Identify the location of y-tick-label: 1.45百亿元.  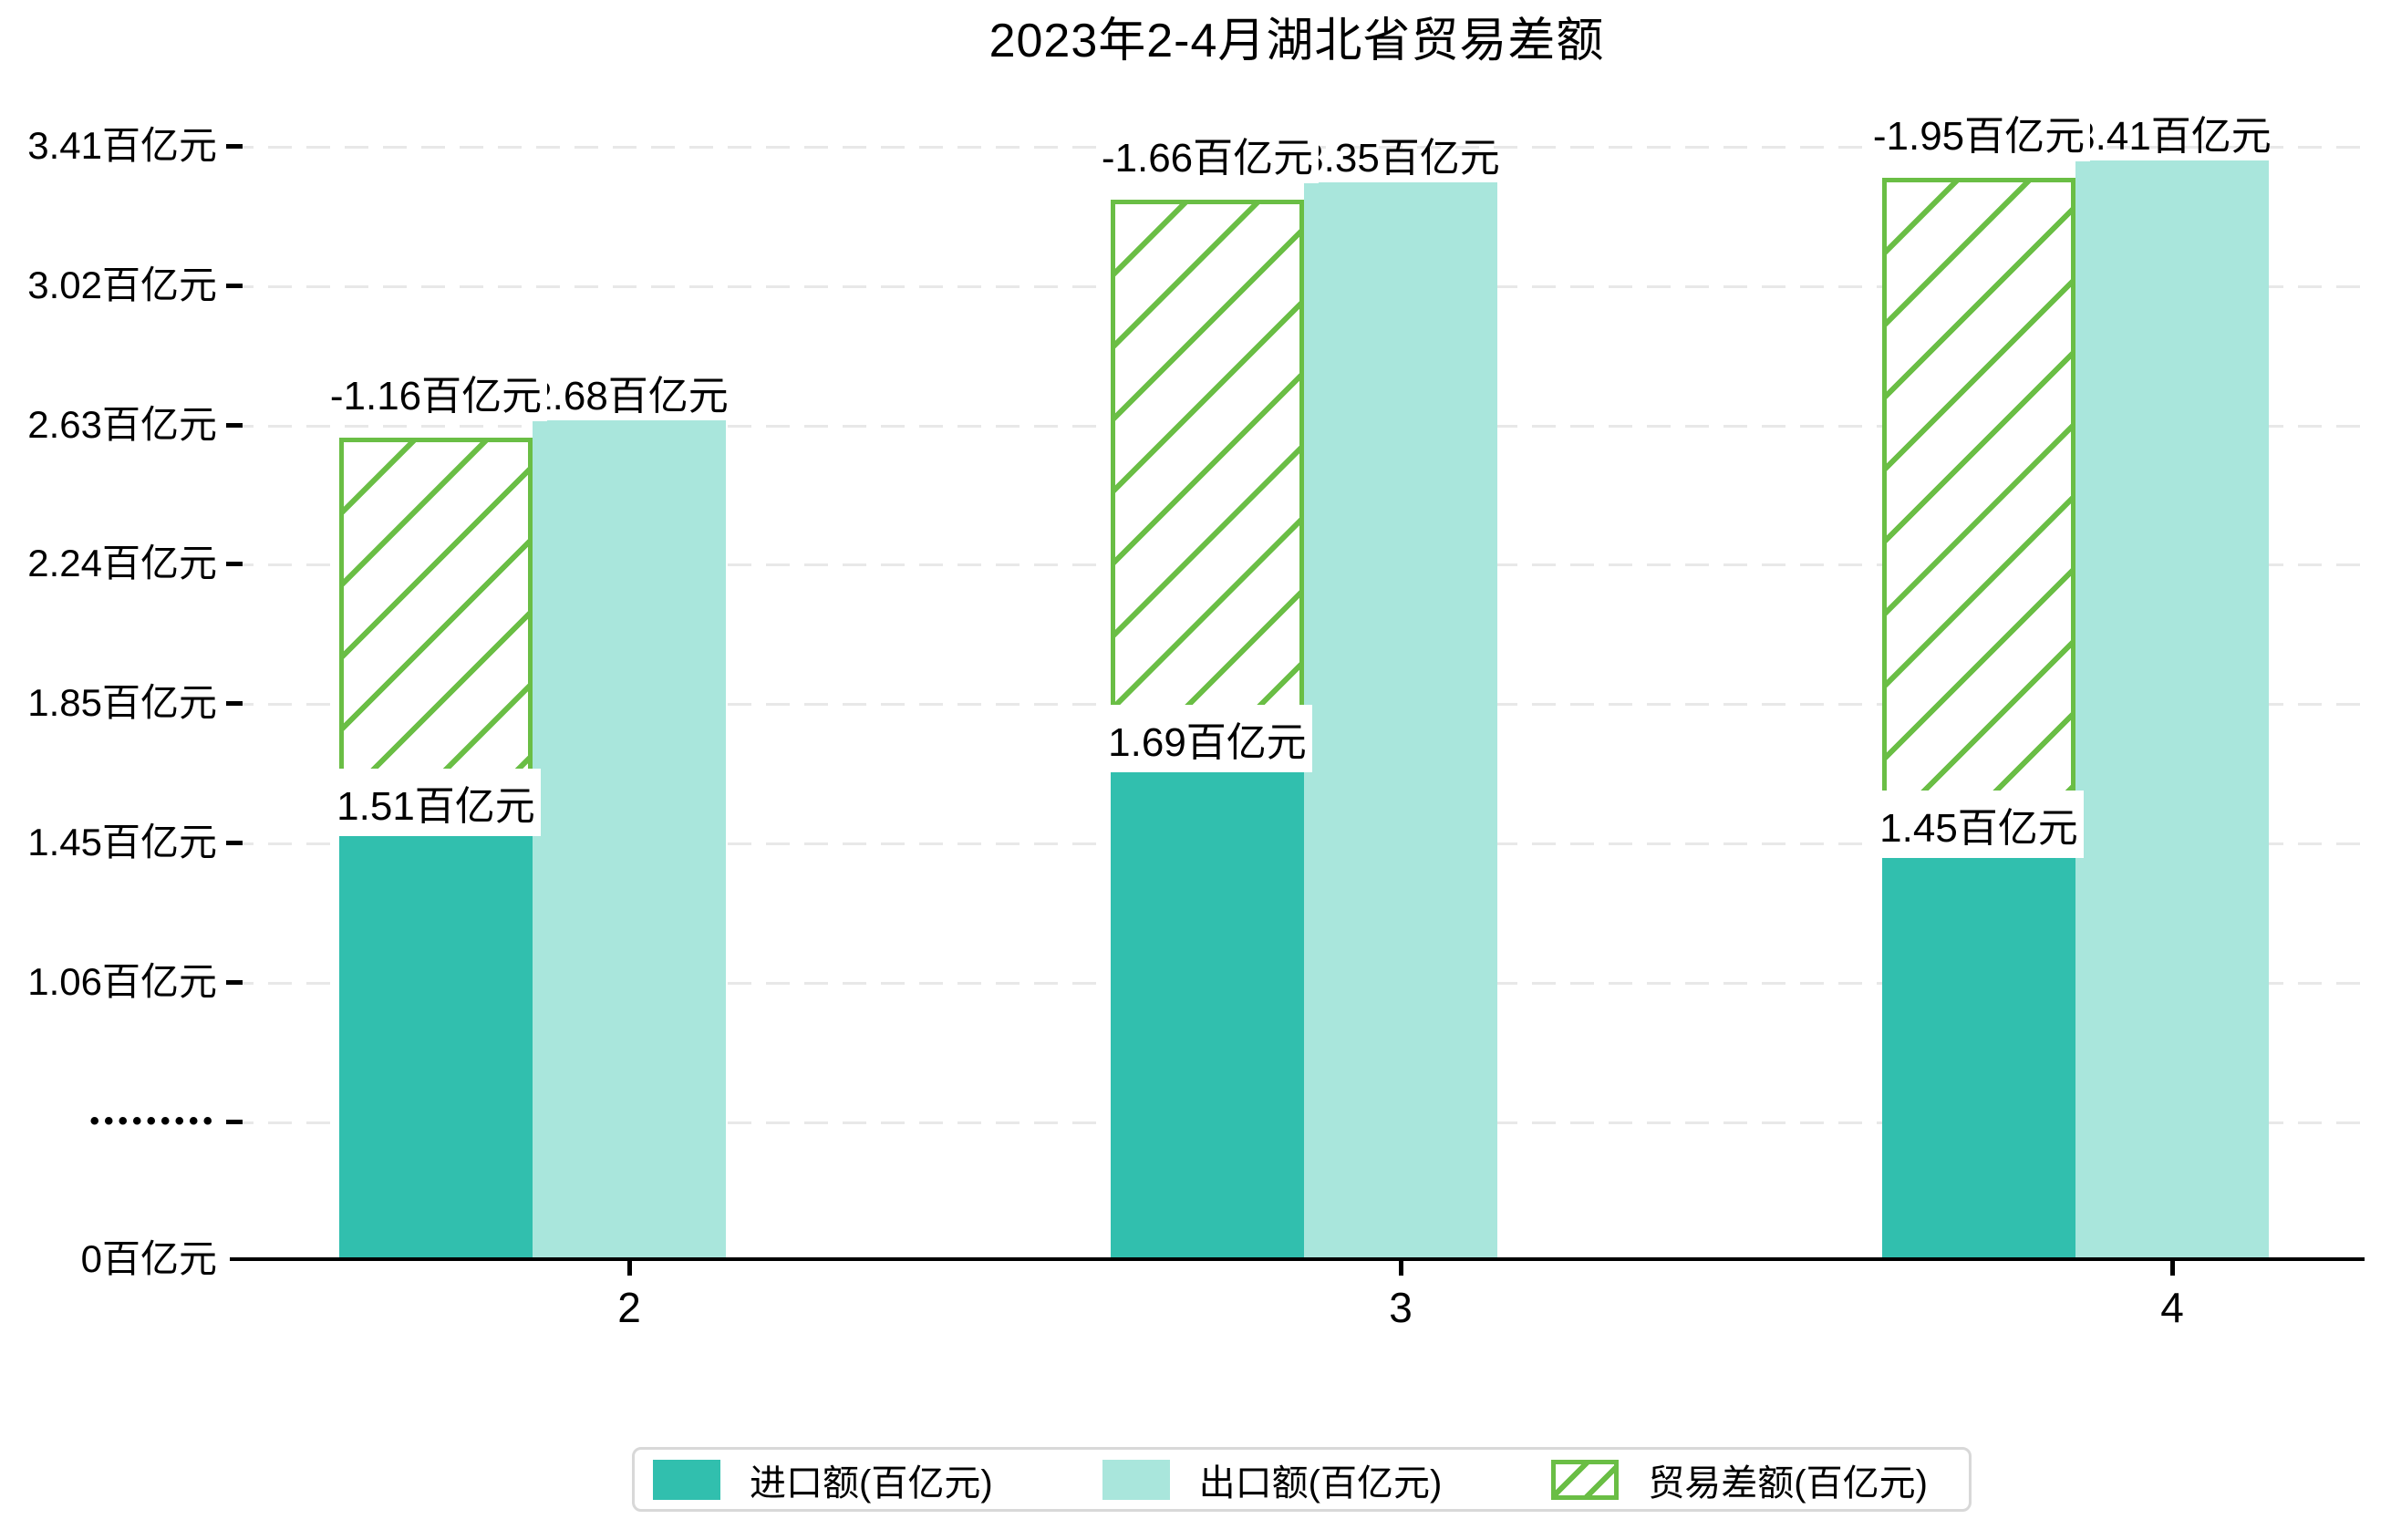
(122, 842).